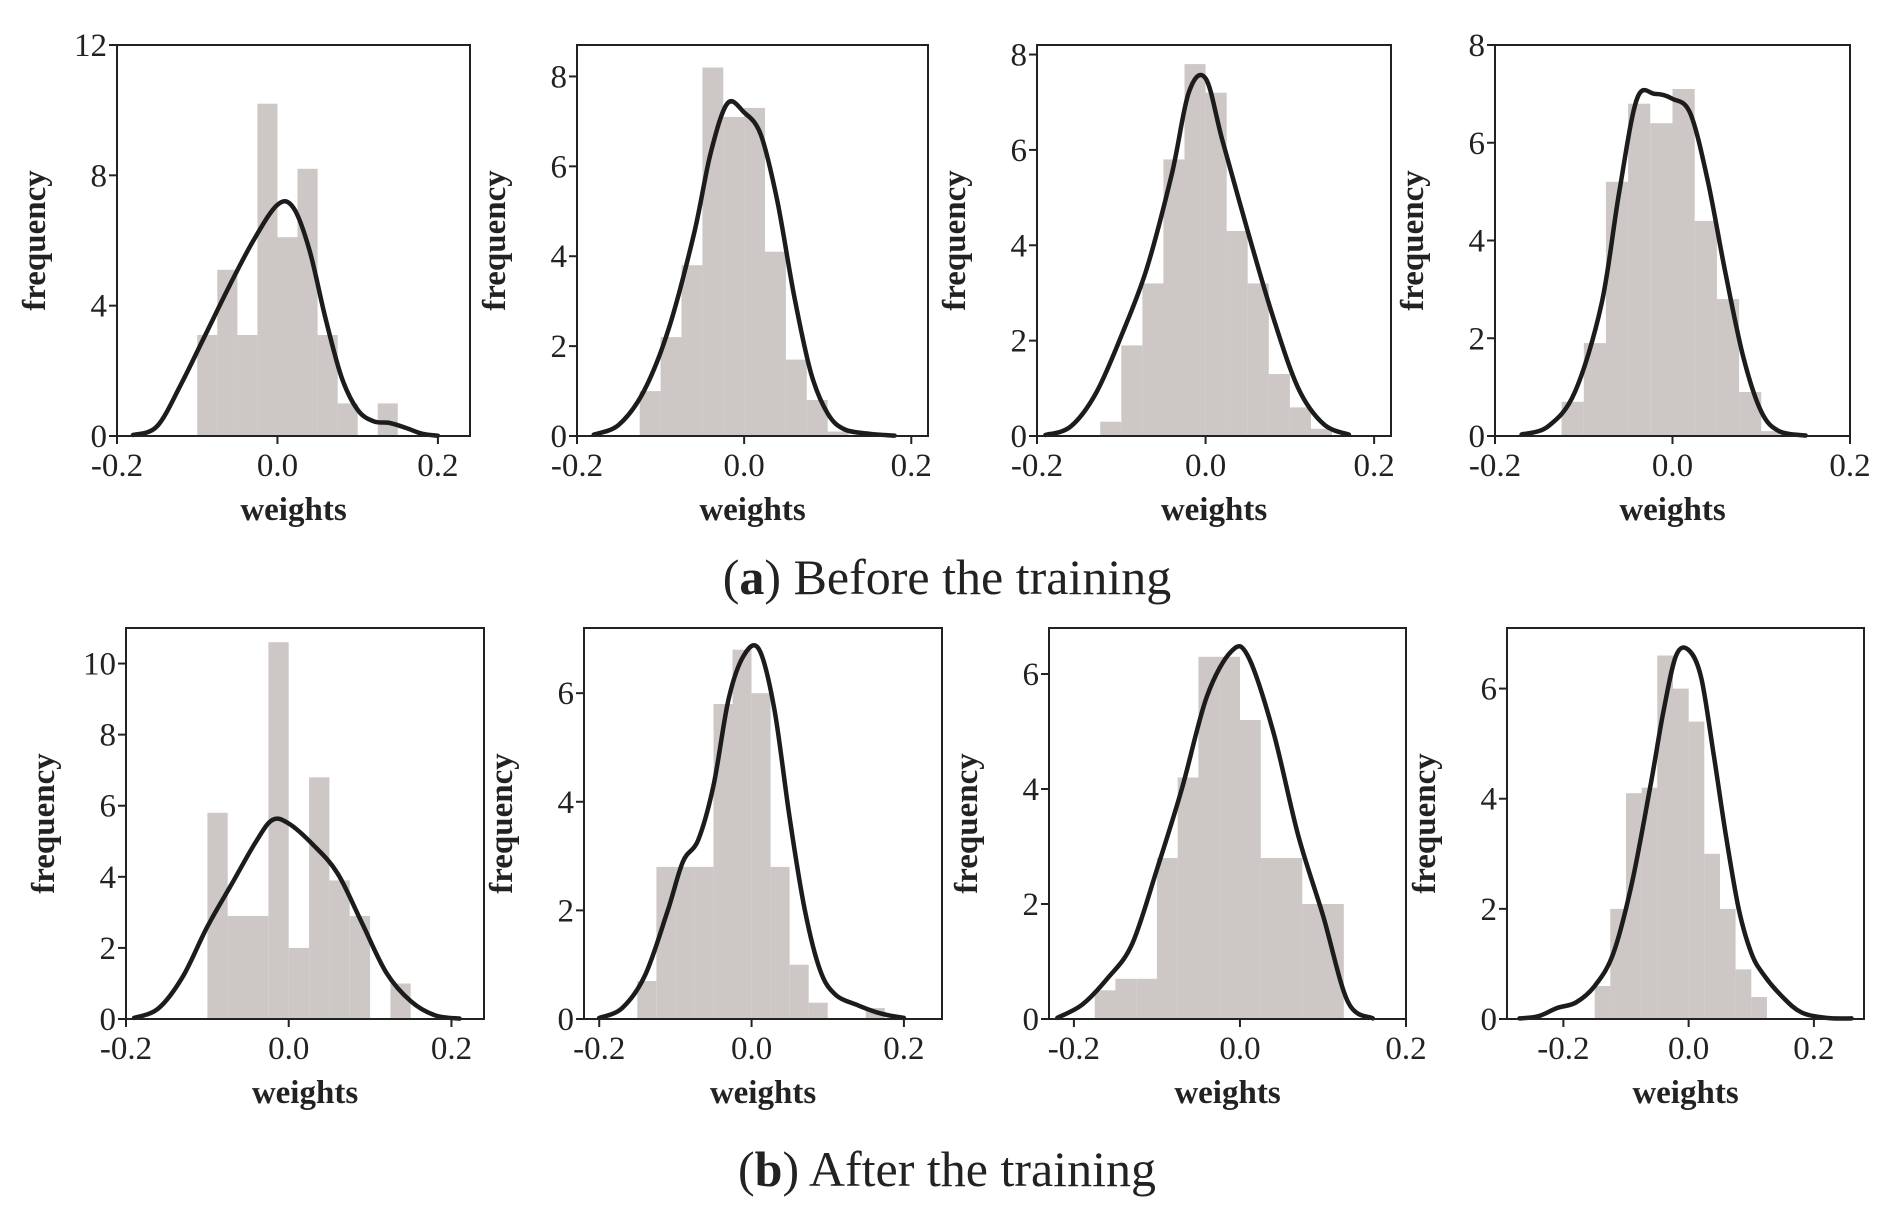 This screenshot has width=1894, height=1229. I want to click on subplot-a-2: -0.2 0.0 0.2 0 2 4 6 8 weights frequency, so click(704, 286).